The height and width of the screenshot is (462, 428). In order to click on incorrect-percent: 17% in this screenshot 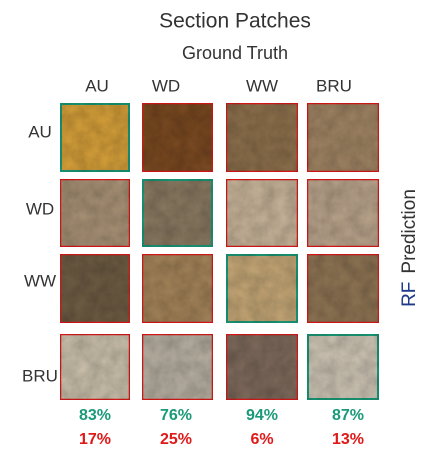, I will do `click(95, 439)`.